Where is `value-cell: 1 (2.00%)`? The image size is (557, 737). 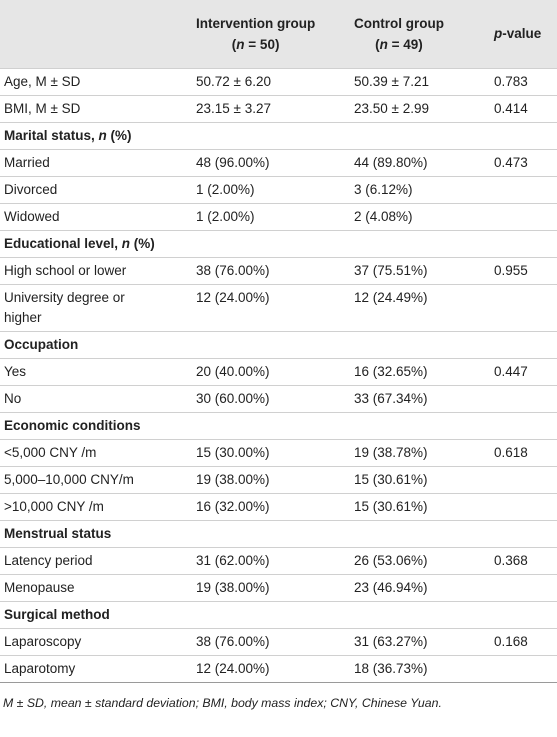 value-cell: 1 (2.00%) is located at coordinates (225, 216).